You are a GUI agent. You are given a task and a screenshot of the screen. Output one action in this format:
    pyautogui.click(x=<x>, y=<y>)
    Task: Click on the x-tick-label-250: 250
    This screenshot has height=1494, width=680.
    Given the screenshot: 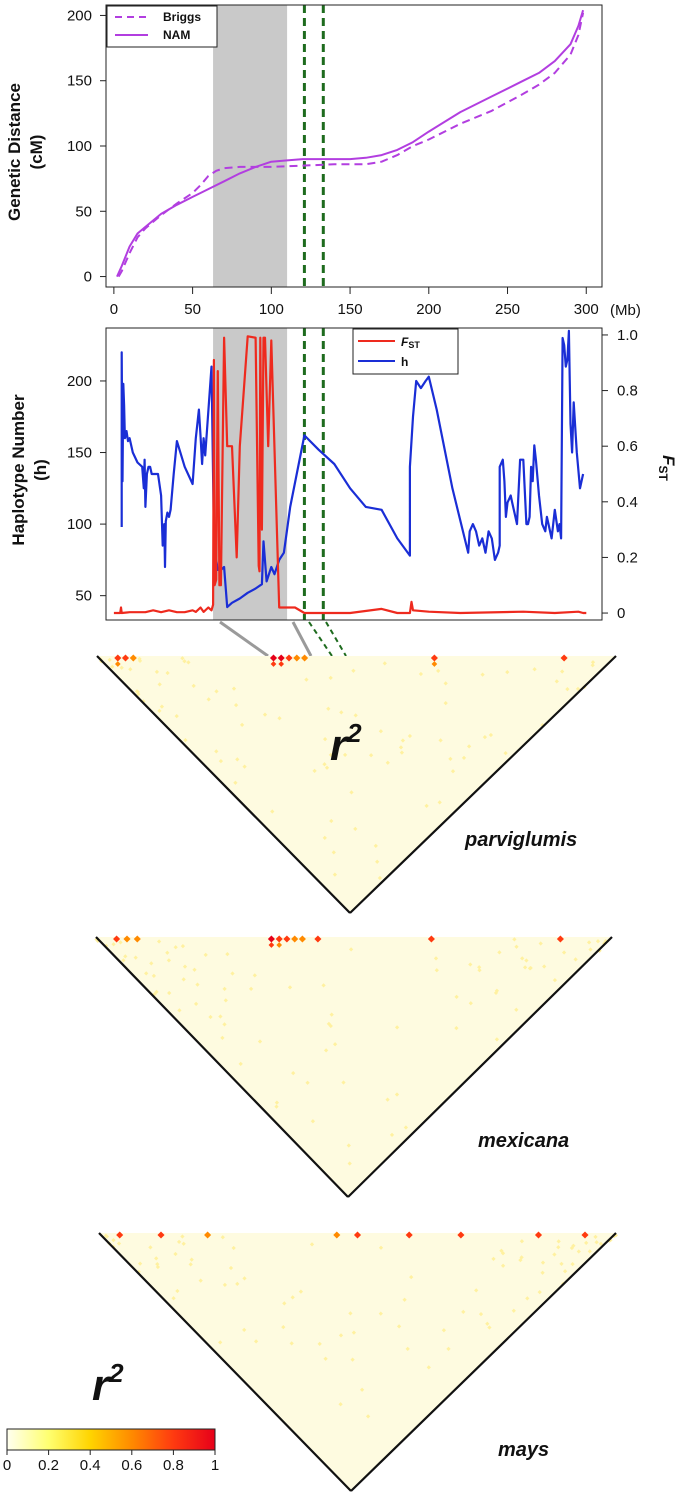 What is the action you would take?
    pyautogui.click(x=507, y=309)
    